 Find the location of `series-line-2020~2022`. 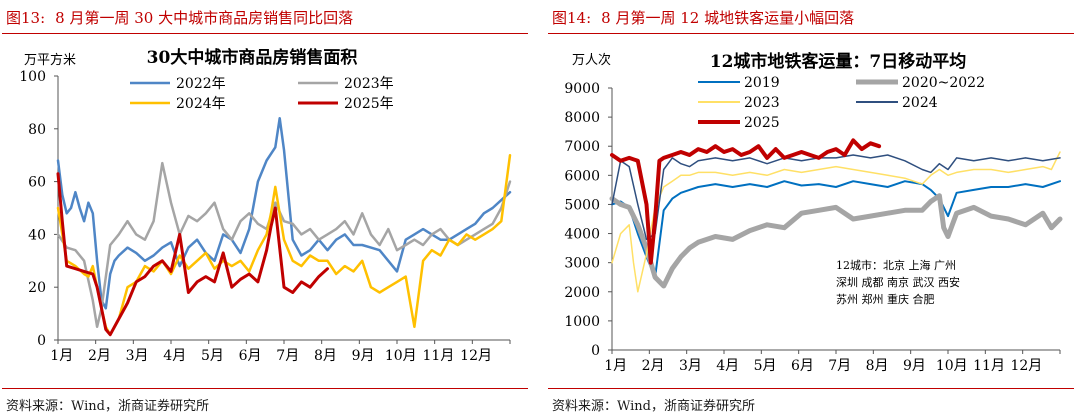

series-line-2020~2022 is located at coordinates (836, 241).